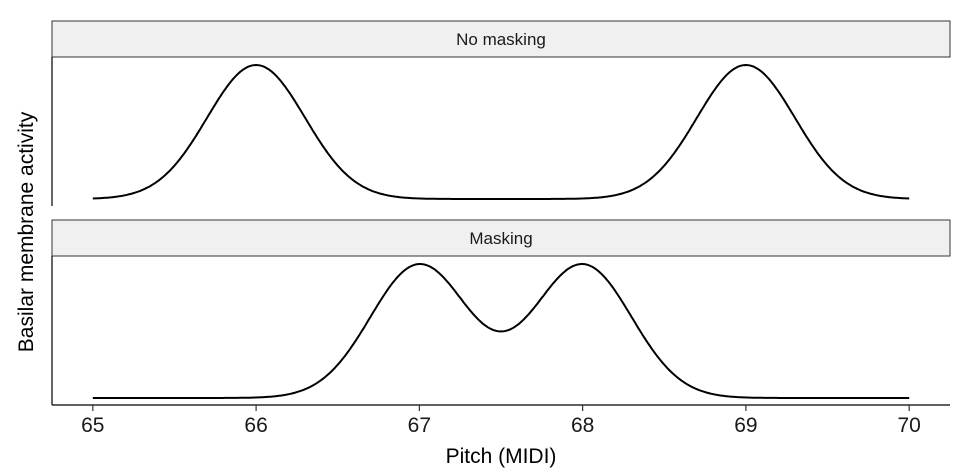 The width and height of the screenshot is (977, 474). I want to click on x-tick-label: 69, so click(745, 425).